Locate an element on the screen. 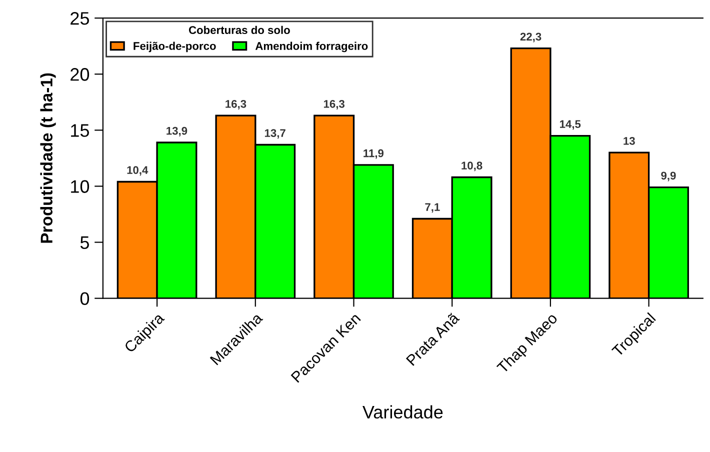 This screenshot has height=452, width=710. data-label: 7,1 is located at coordinates (432, 208).